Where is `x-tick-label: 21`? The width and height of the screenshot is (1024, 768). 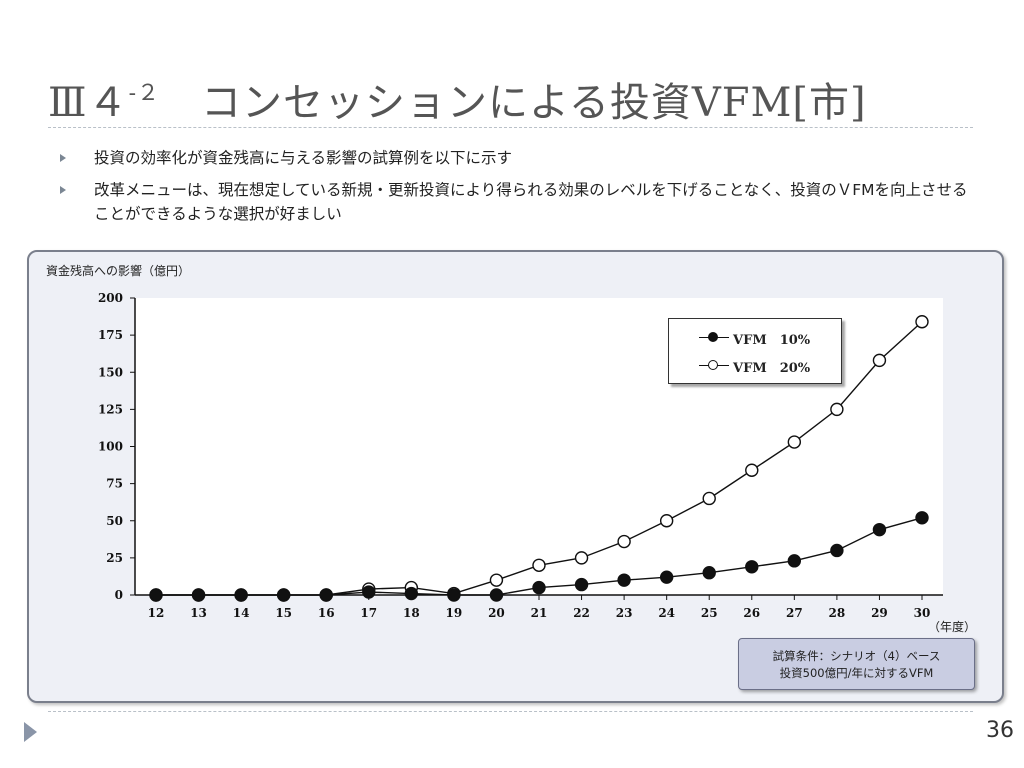
x-tick-label: 21 is located at coordinates (539, 613).